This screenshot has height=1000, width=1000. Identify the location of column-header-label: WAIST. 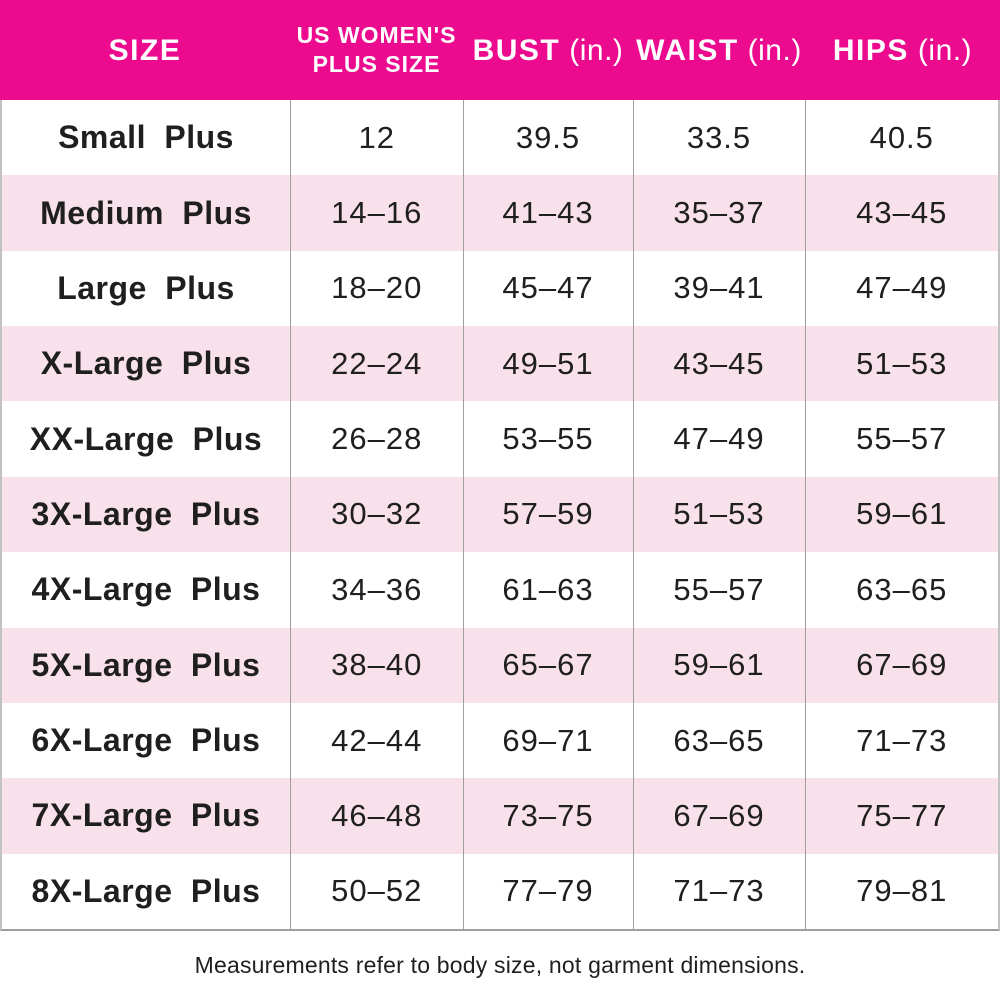
(687, 50).